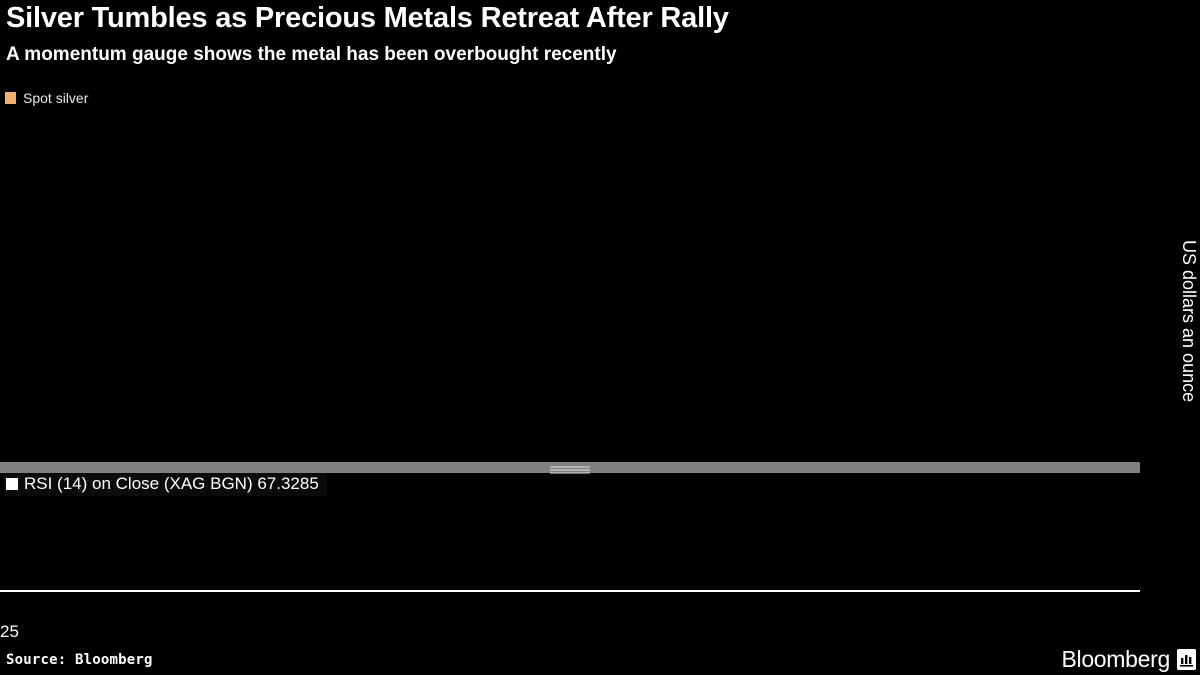  What do you see at coordinates (570, 591) in the screenshot?
I see `x-axis-line` at bounding box center [570, 591].